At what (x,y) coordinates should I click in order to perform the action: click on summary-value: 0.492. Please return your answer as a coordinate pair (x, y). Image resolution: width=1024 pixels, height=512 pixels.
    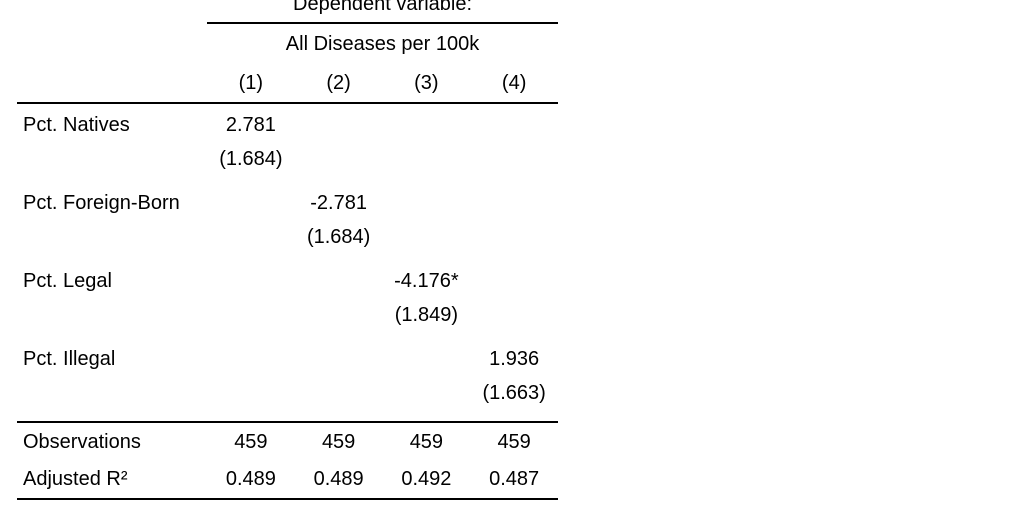
    Looking at the image, I should click on (426, 480).